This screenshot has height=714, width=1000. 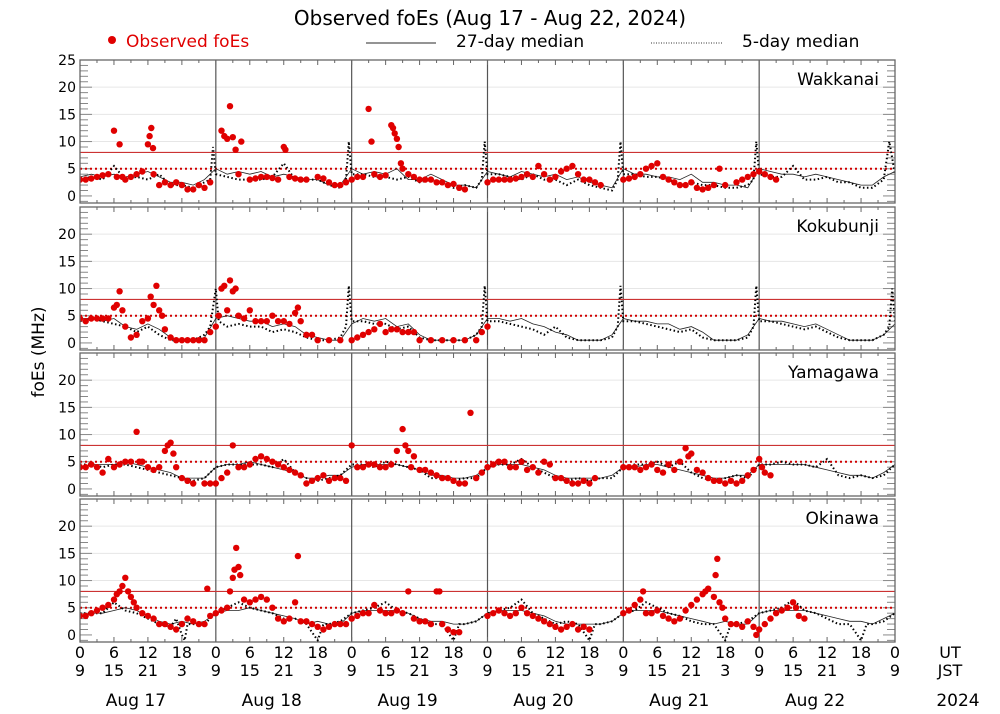 What do you see at coordinates (272, 701) in the screenshot?
I see `day-label: Aug 18` at bounding box center [272, 701].